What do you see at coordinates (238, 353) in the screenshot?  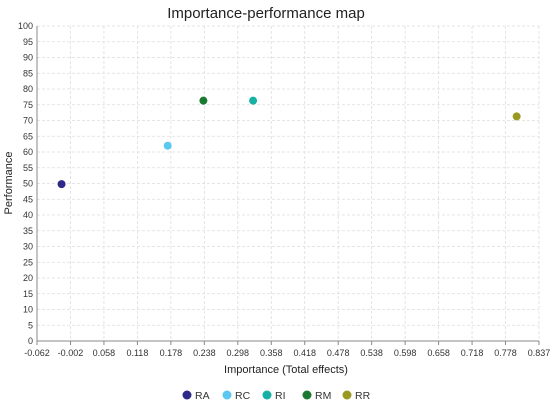 I see `x-tick-label: 0.298` at bounding box center [238, 353].